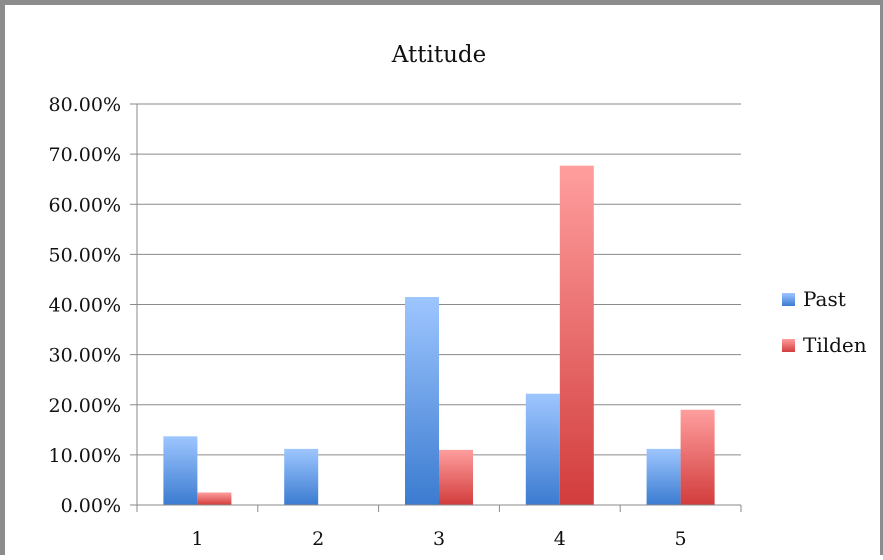  Describe the element at coordinates (85, 406) in the screenshot. I see `y-tick-label: 20.00%` at that location.